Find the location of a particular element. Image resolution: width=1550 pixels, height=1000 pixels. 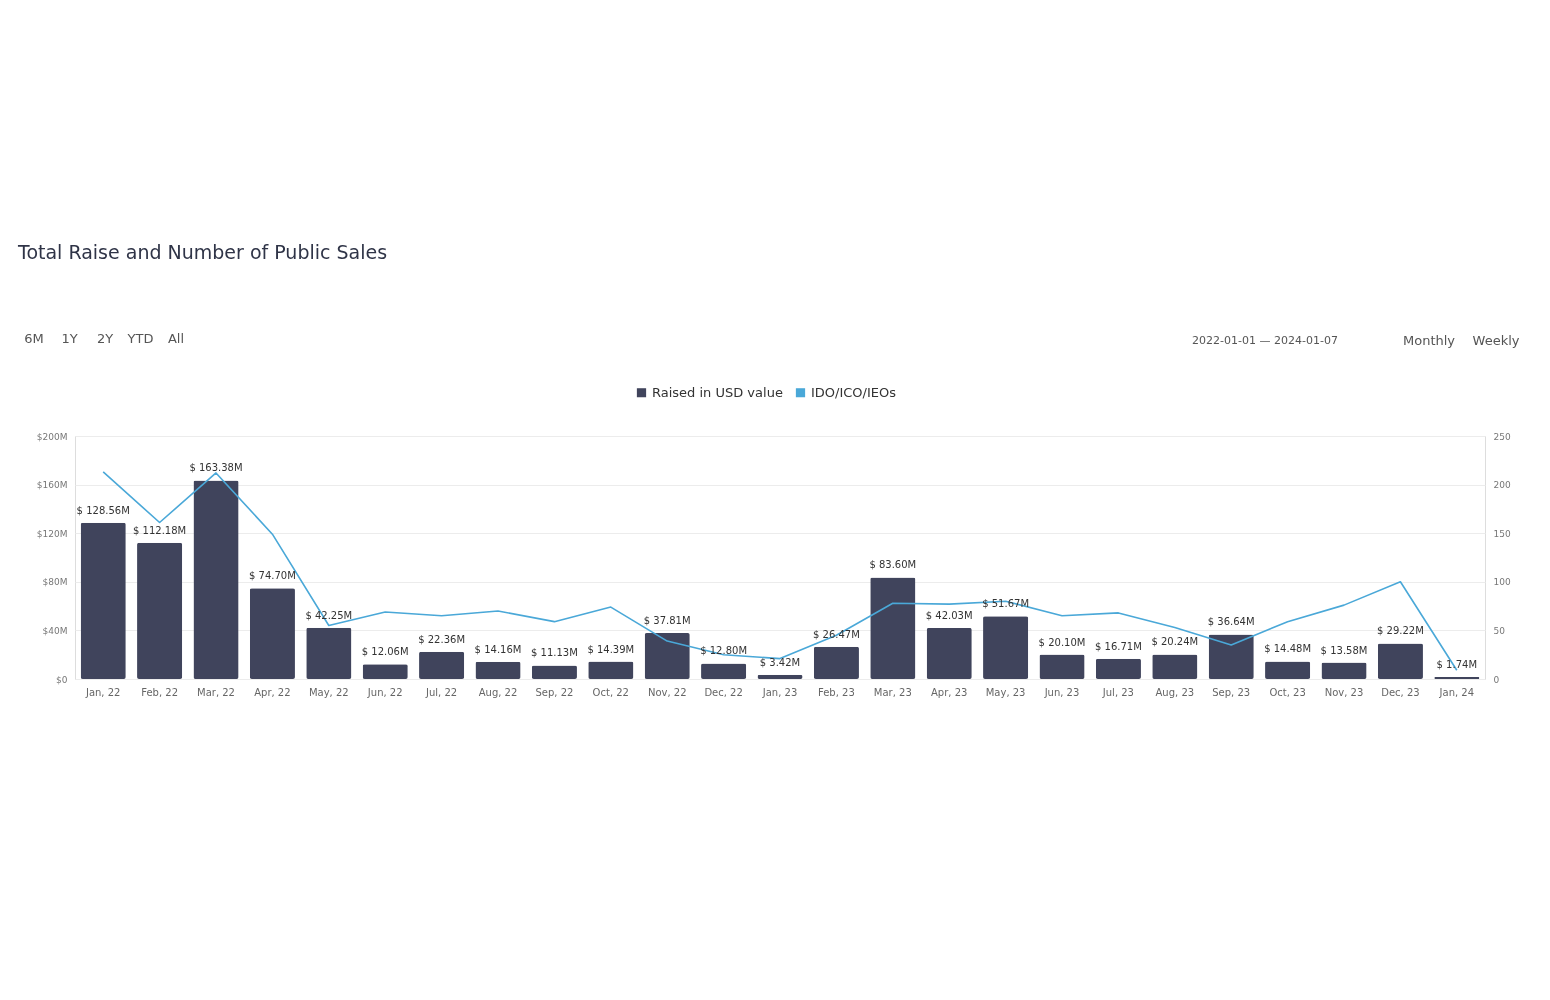

x-tick-label: Sep, 23 is located at coordinates (1231, 692).